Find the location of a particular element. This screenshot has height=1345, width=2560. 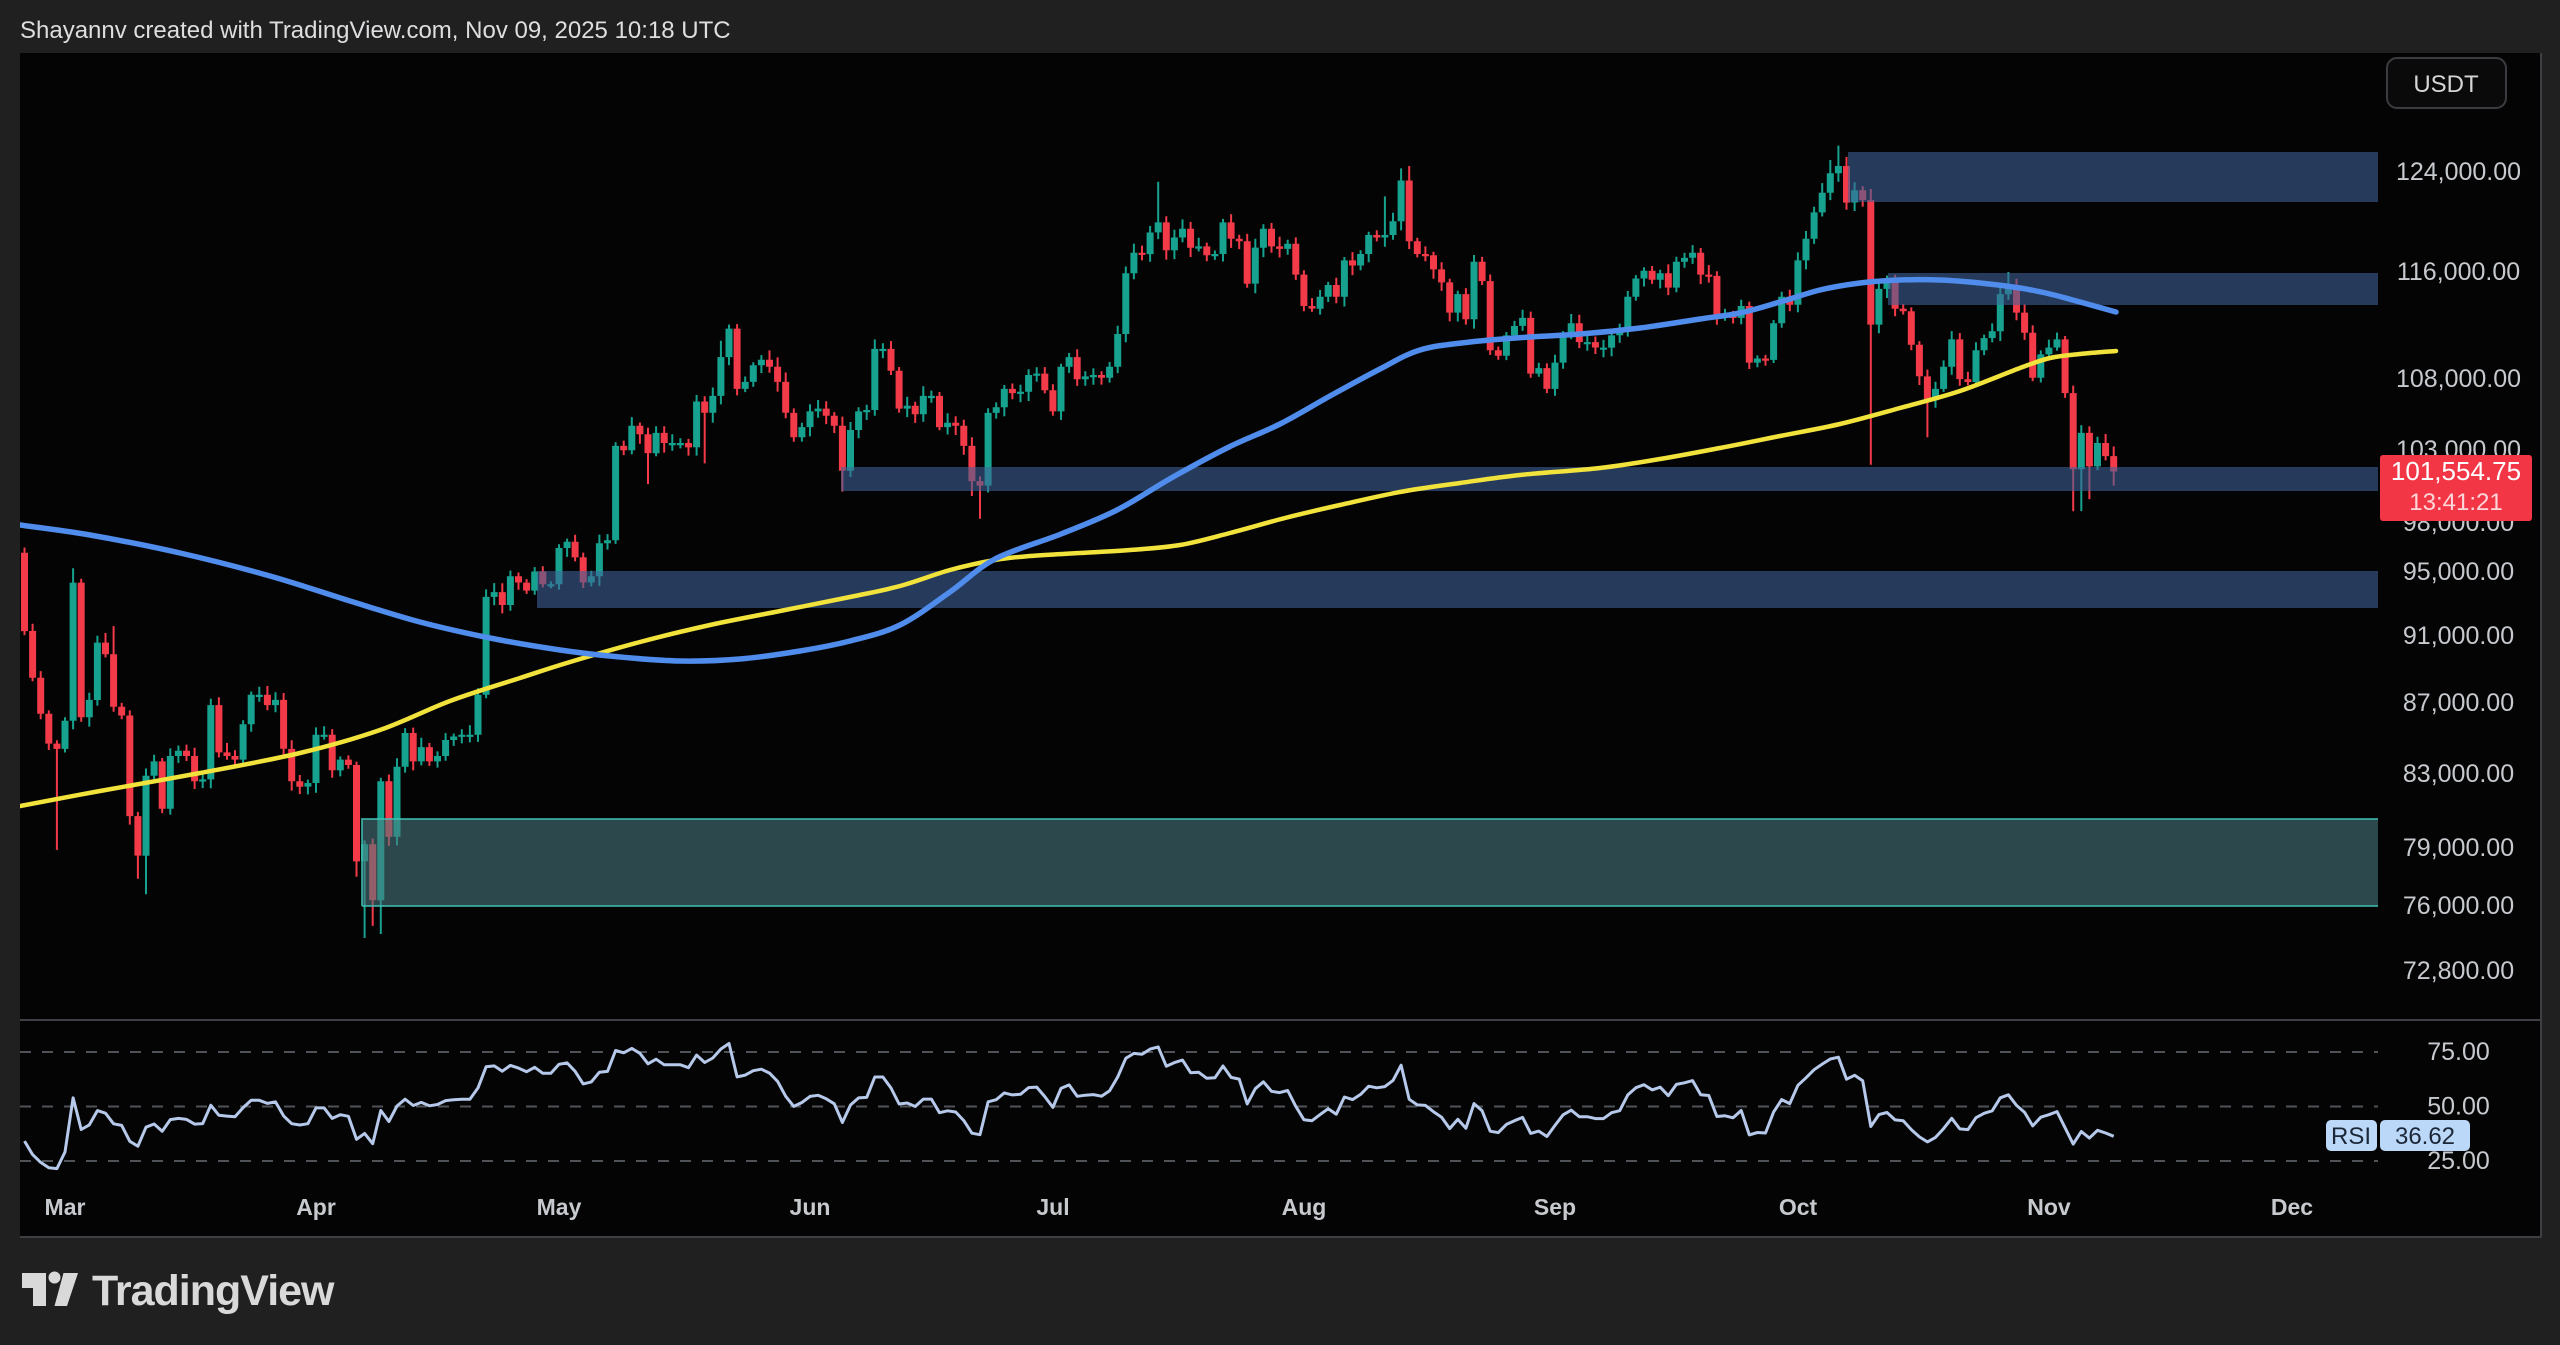

svg-text: RSI is located at coordinates (2351, 1136).